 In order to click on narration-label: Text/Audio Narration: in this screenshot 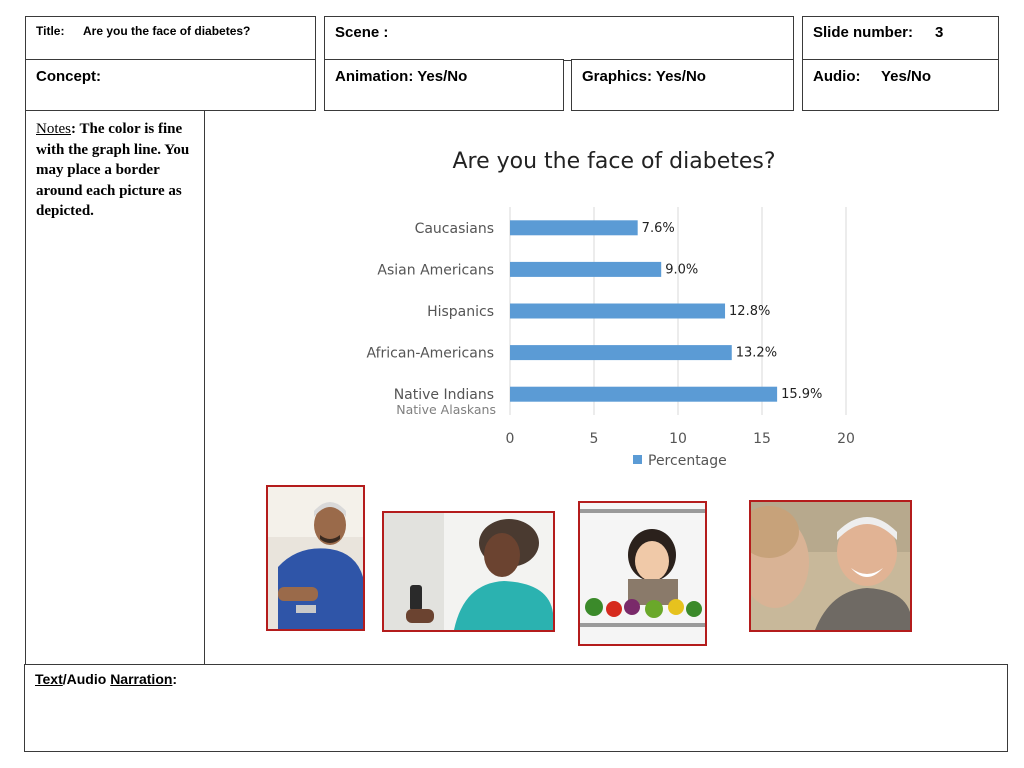, I will do `click(106, 679)`.